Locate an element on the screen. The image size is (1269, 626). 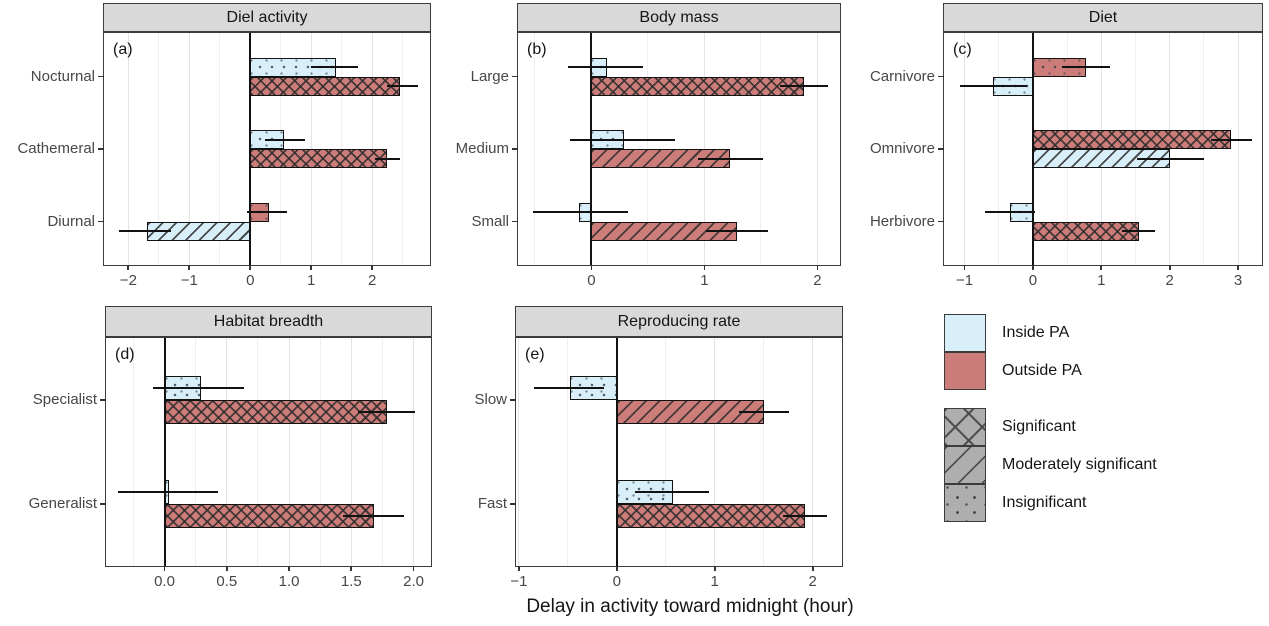
panel-letter: (c) is located at coordinates (962, 49).